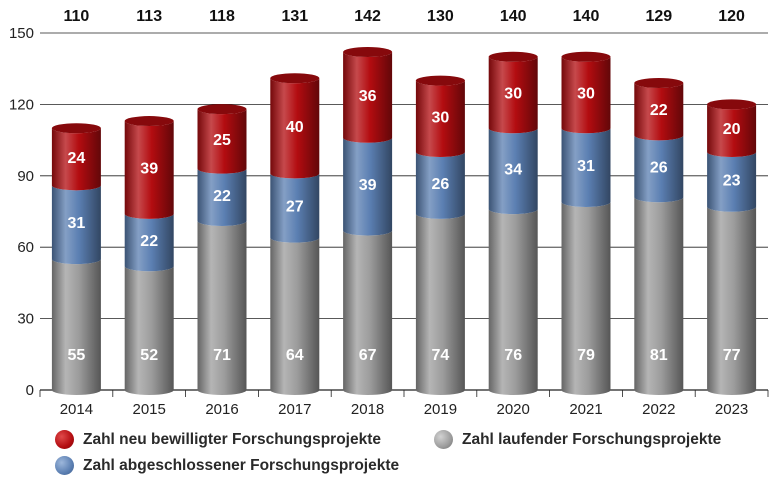 This screenshot has height=480, width=775. What do you see at coordinates (368, 355) in the screenshot?
I see `bar-value-label: 67` at bounding box center [368, 355].